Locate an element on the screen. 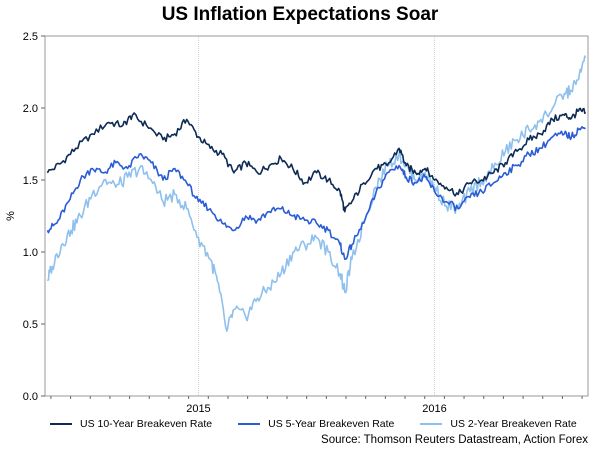 The height and width of the screenshot is (451, 600). x-tick-label-2016: 2016 is located at coordinates (434, 409).